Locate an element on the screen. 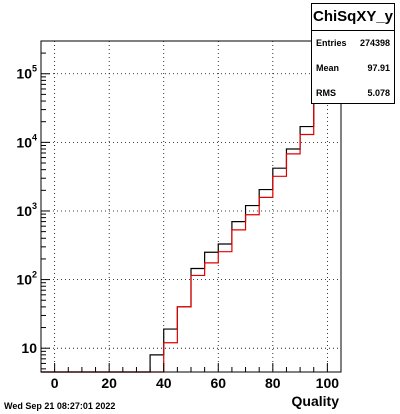  stats-row-mean: Mean 97.91 is located at coordinates (353, 68).